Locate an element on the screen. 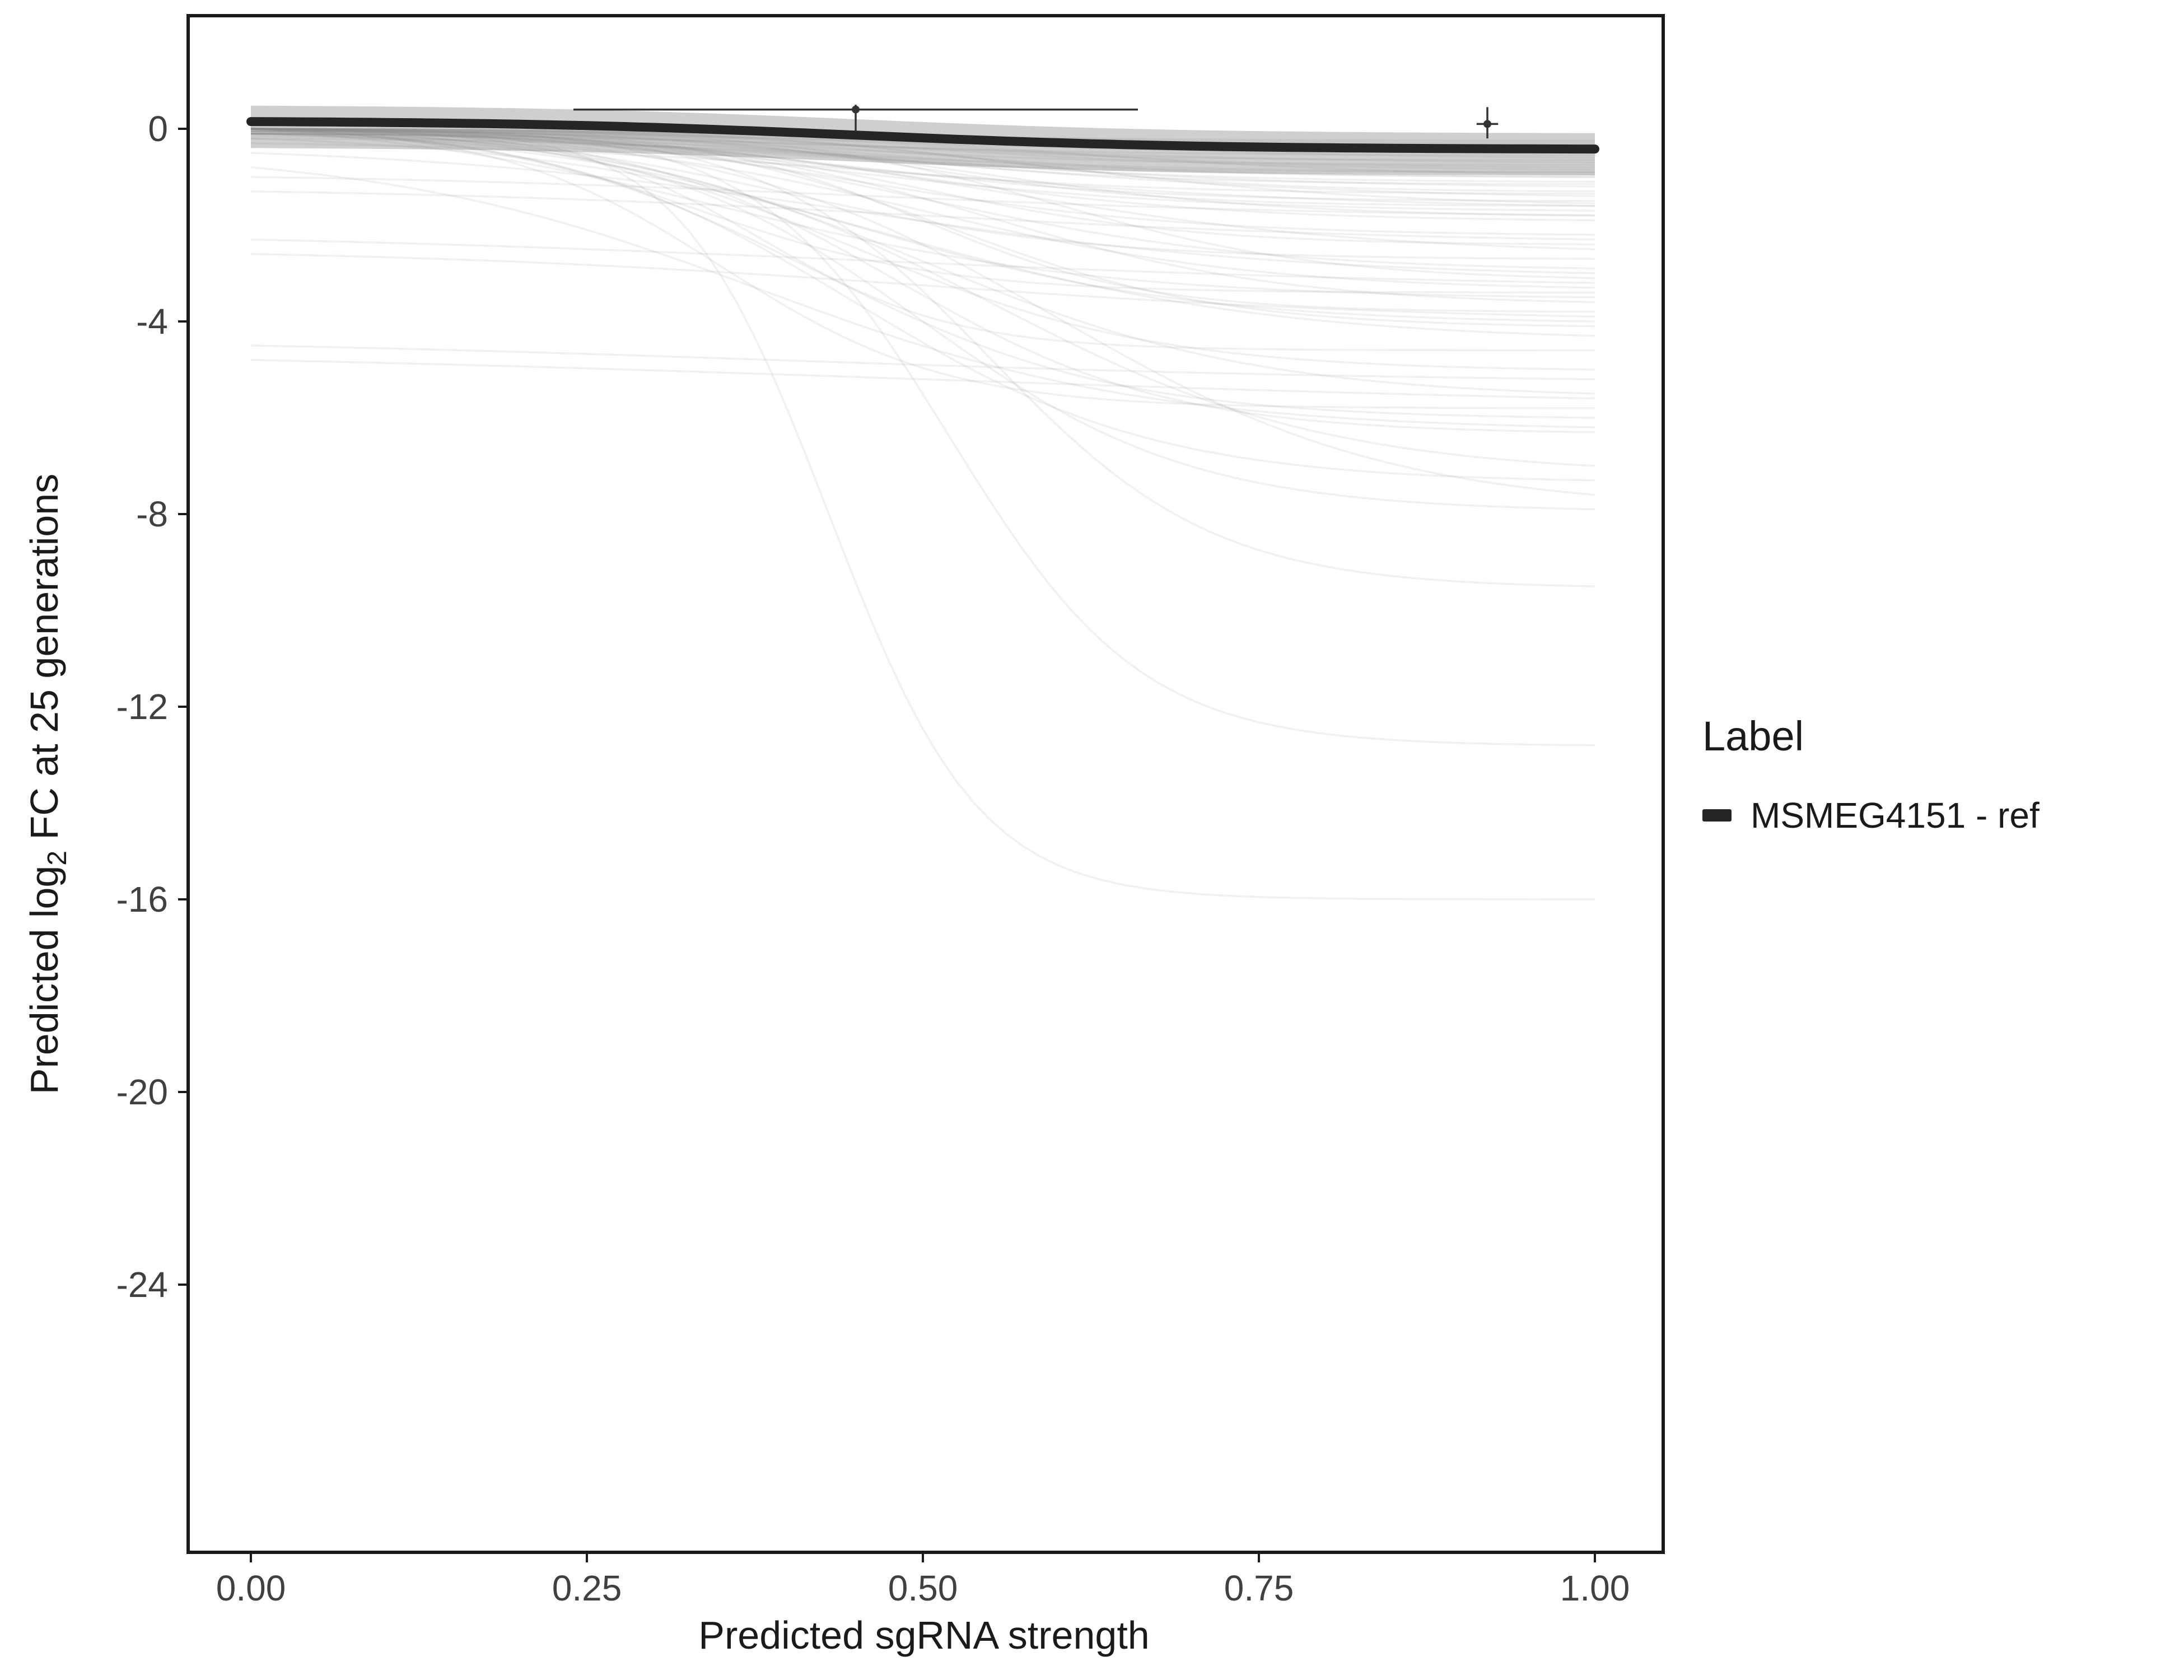 This screenshot has height=1680, width=2184. x-tick-label: 0.50 is located at coordinates (923, 1588).